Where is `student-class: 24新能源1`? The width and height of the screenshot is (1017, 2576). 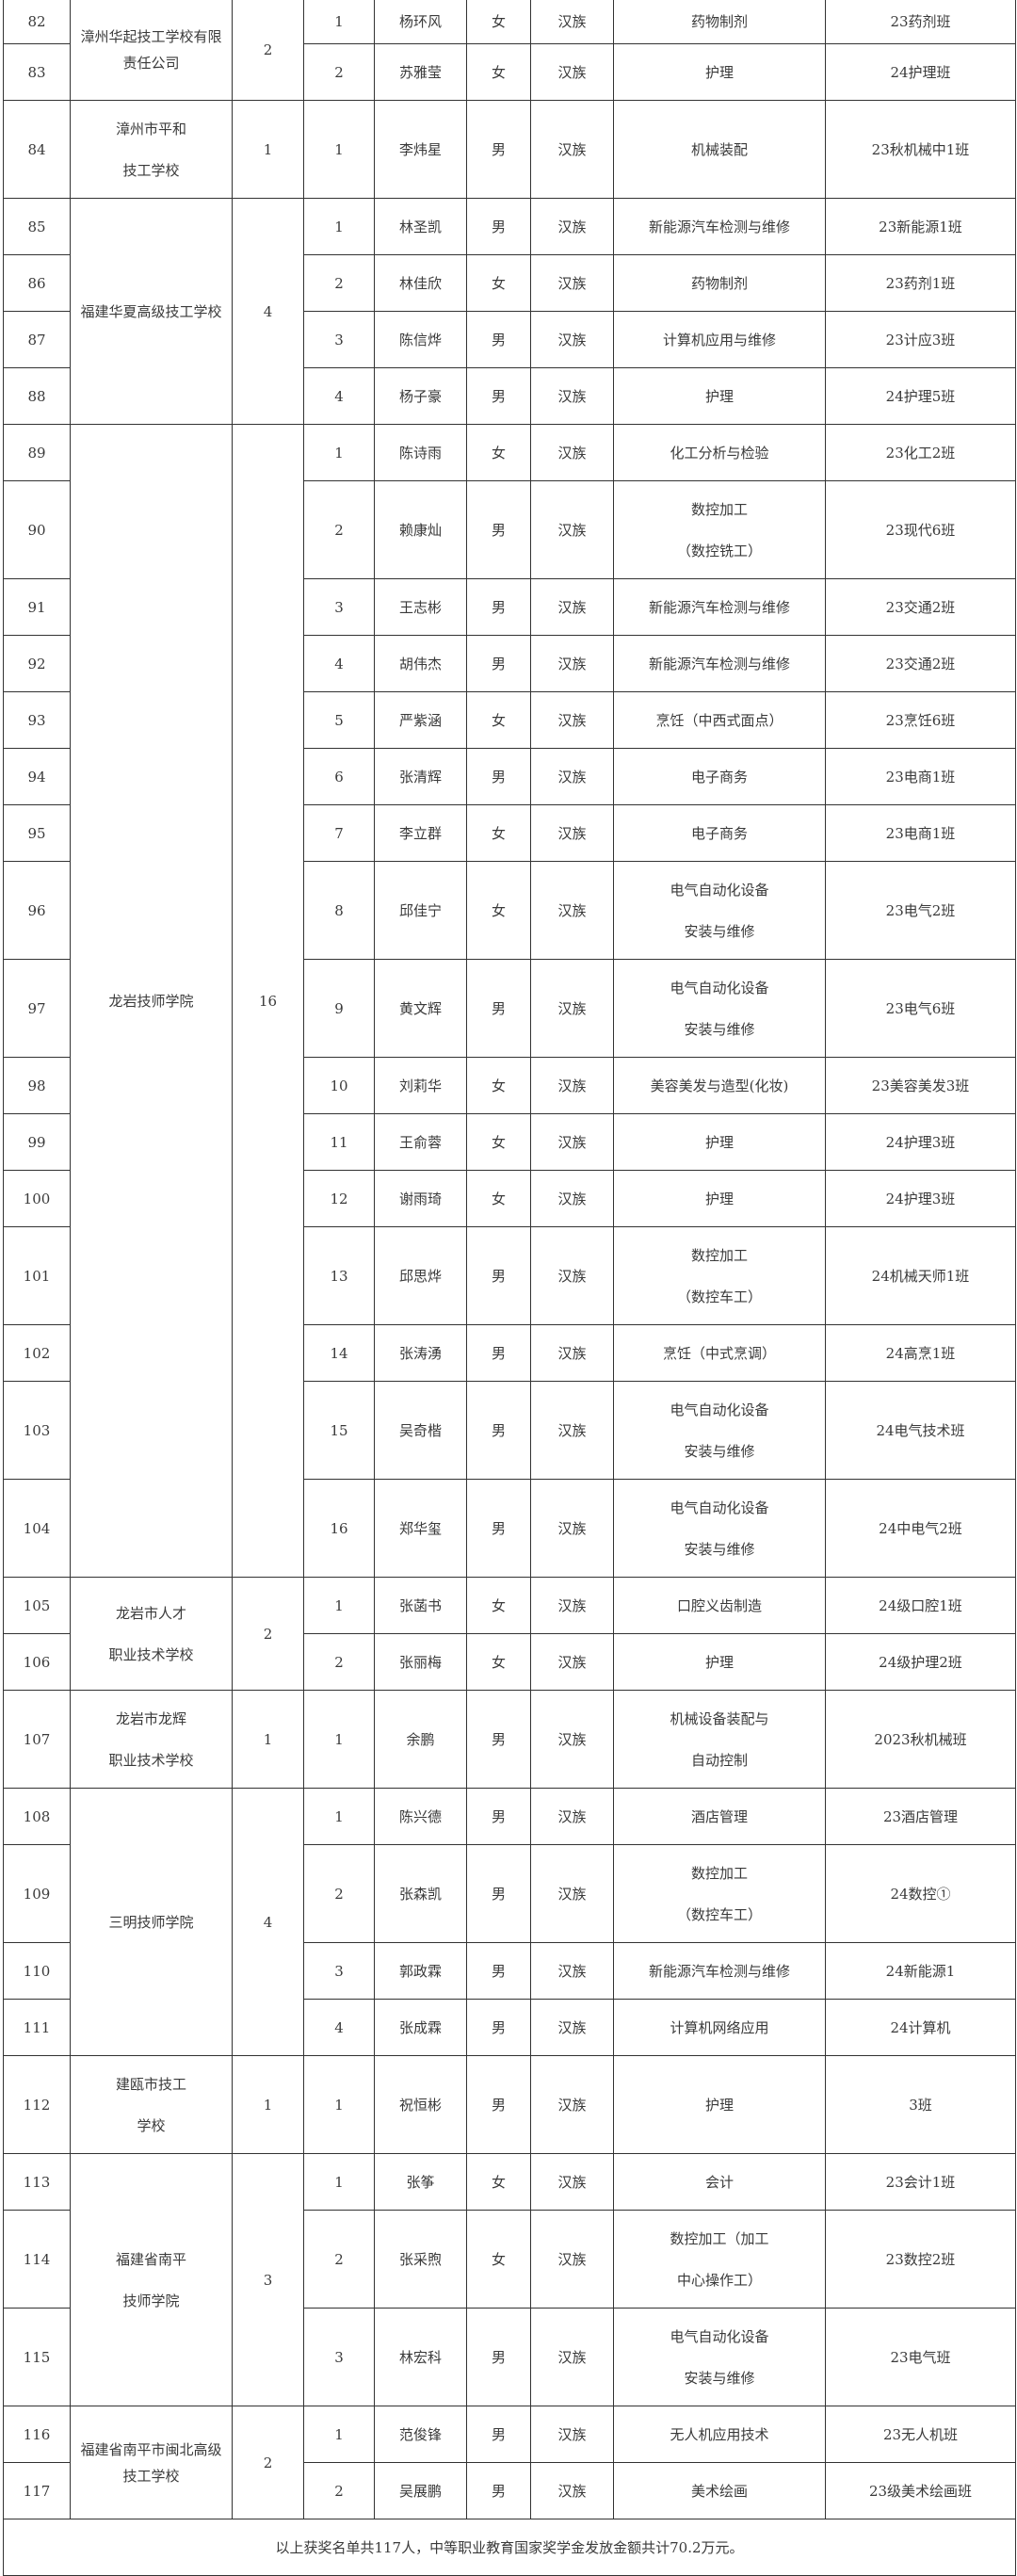 student-class: 24新能源1 is located at coordinates (921, 1971).